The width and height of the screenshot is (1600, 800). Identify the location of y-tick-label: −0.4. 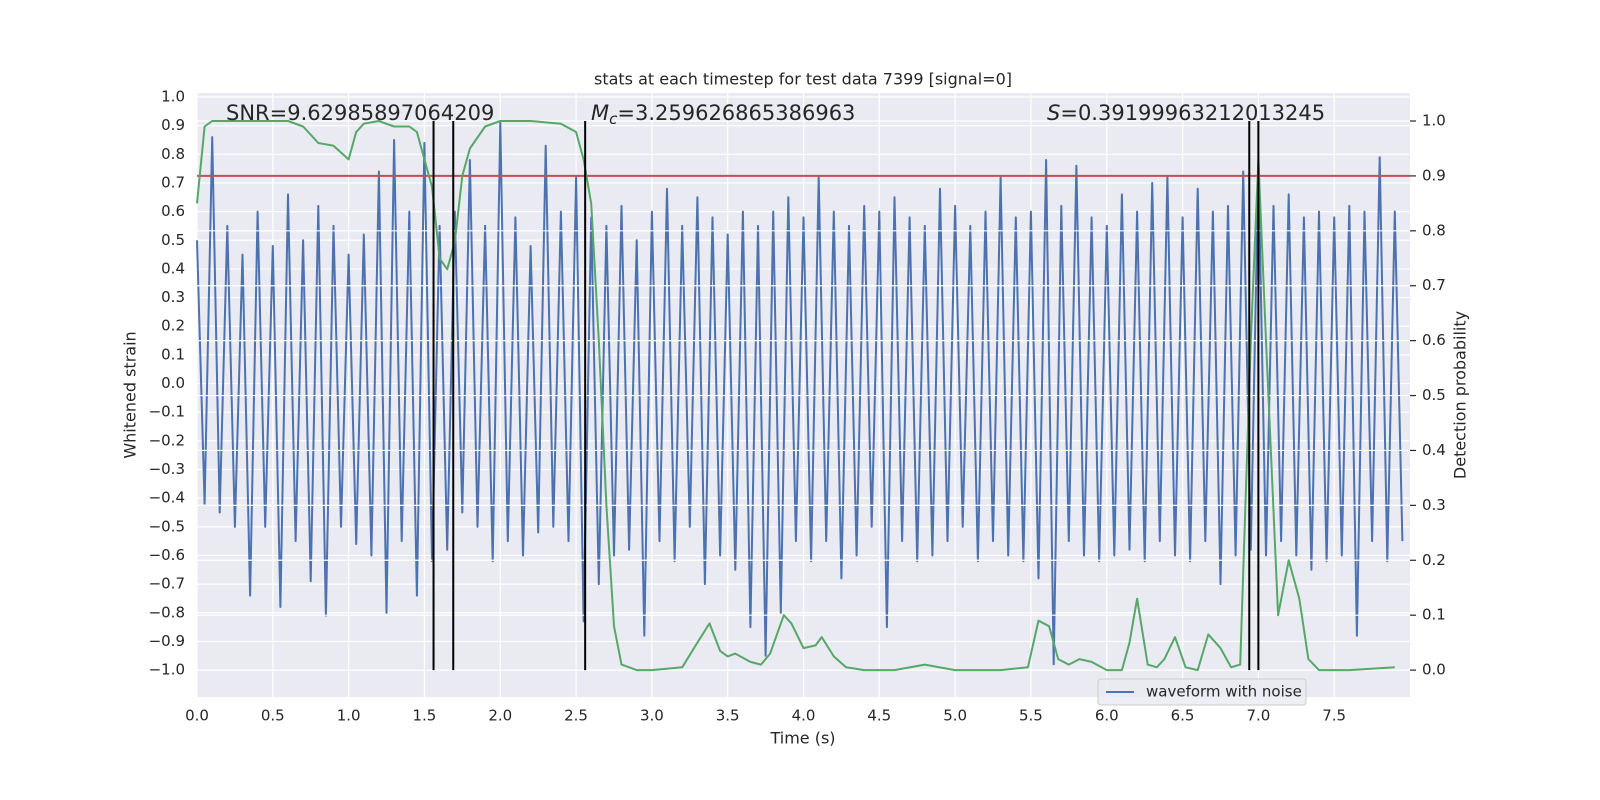
(167, 498).